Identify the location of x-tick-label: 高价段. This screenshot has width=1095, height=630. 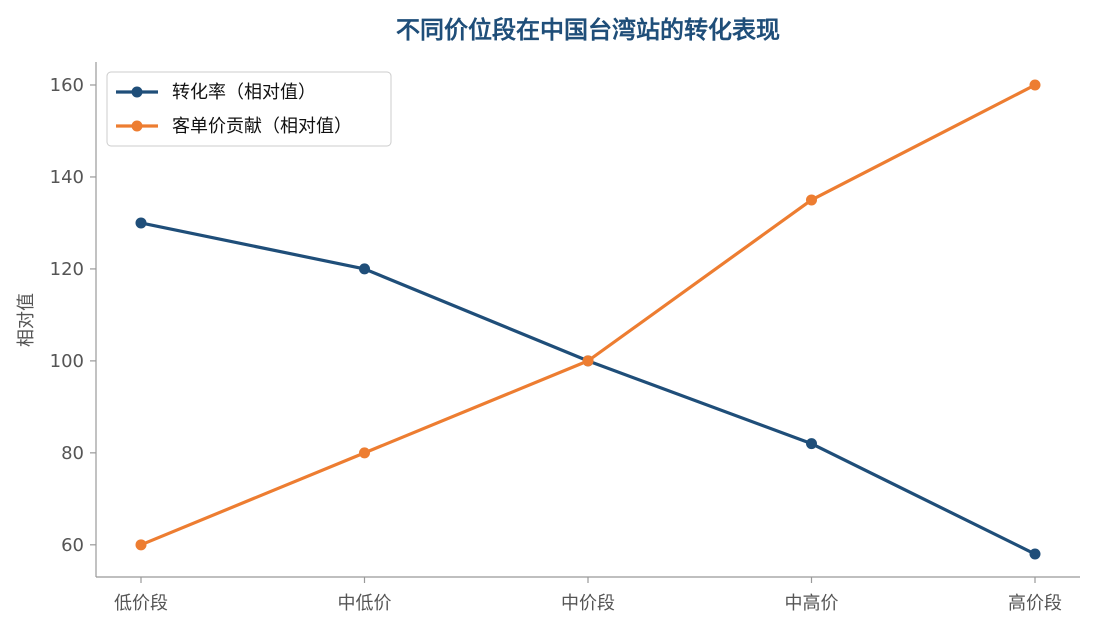
(1035, 603).